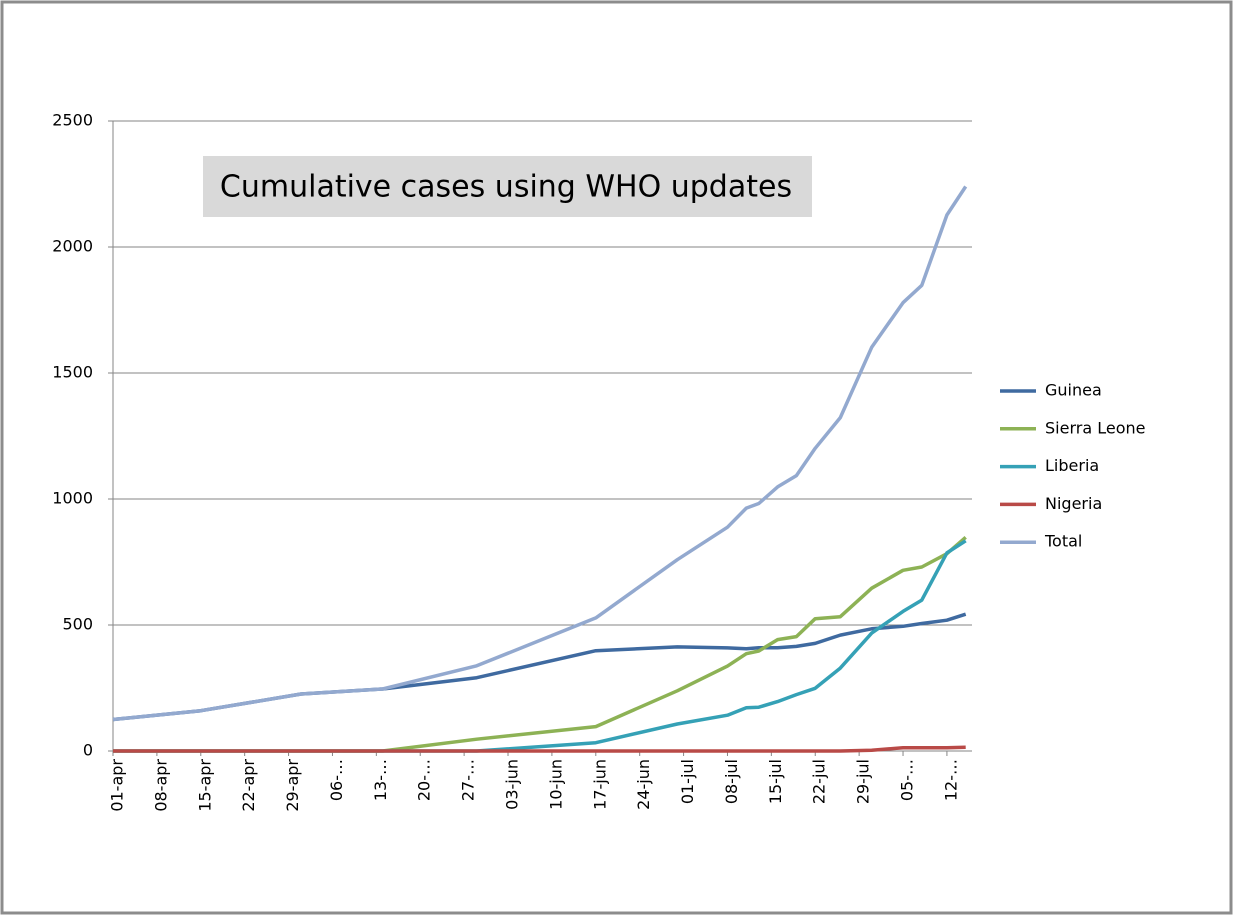  Describe the element at coordinates (512, 784) in the screenshot. I see `x-tick-label: 03-jun` at that location.